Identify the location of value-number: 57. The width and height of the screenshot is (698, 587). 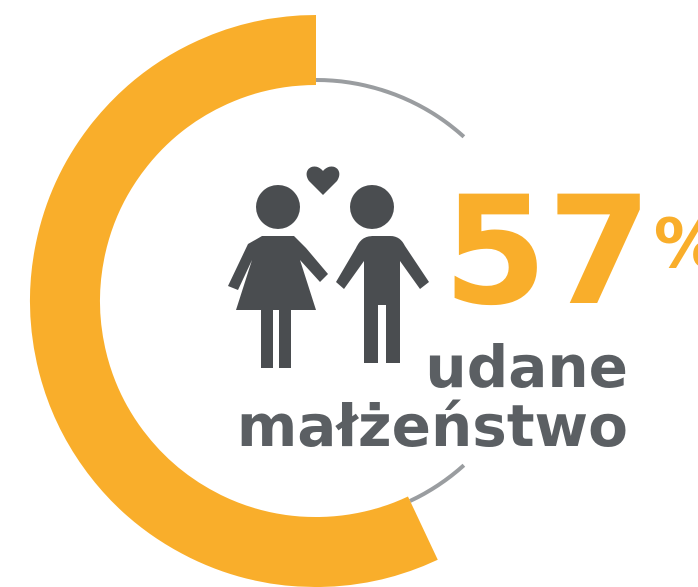
(547, 252).